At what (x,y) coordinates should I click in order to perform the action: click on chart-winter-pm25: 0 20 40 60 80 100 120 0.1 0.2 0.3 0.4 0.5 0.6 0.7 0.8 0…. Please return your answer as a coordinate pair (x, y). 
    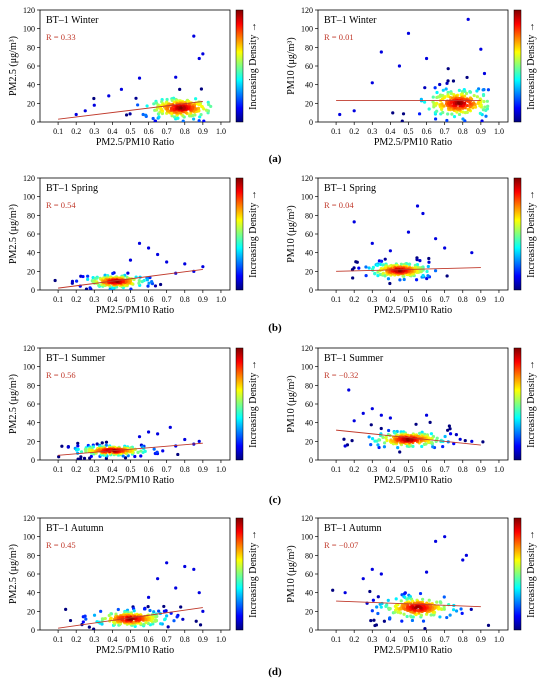
    Looking at the image, I should click on (133, 77).